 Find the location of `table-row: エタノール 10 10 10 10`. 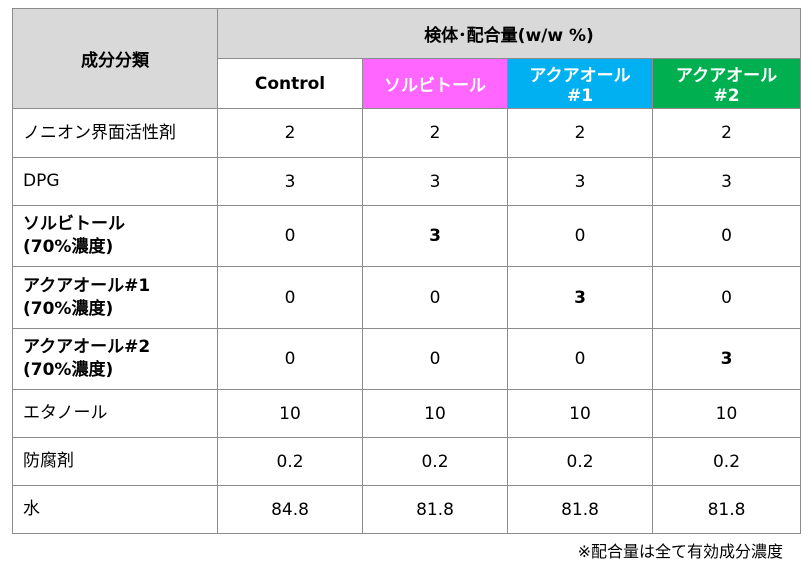

table-row: エタノール 10 10 10 10 is located at coordinates (406, 413).